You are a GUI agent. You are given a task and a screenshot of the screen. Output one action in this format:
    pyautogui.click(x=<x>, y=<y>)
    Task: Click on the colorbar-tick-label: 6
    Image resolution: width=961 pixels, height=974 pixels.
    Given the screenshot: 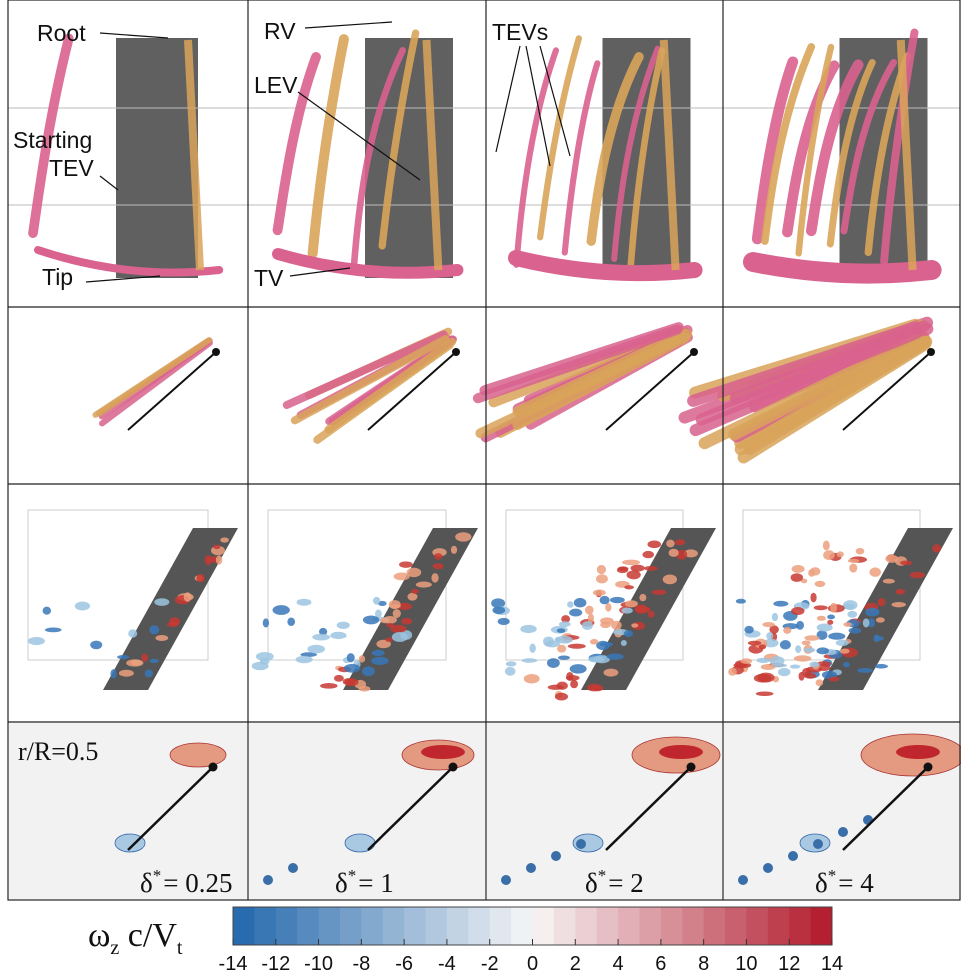 What is the action you would take?
    pyautogui.click(x=660, y=963)
    